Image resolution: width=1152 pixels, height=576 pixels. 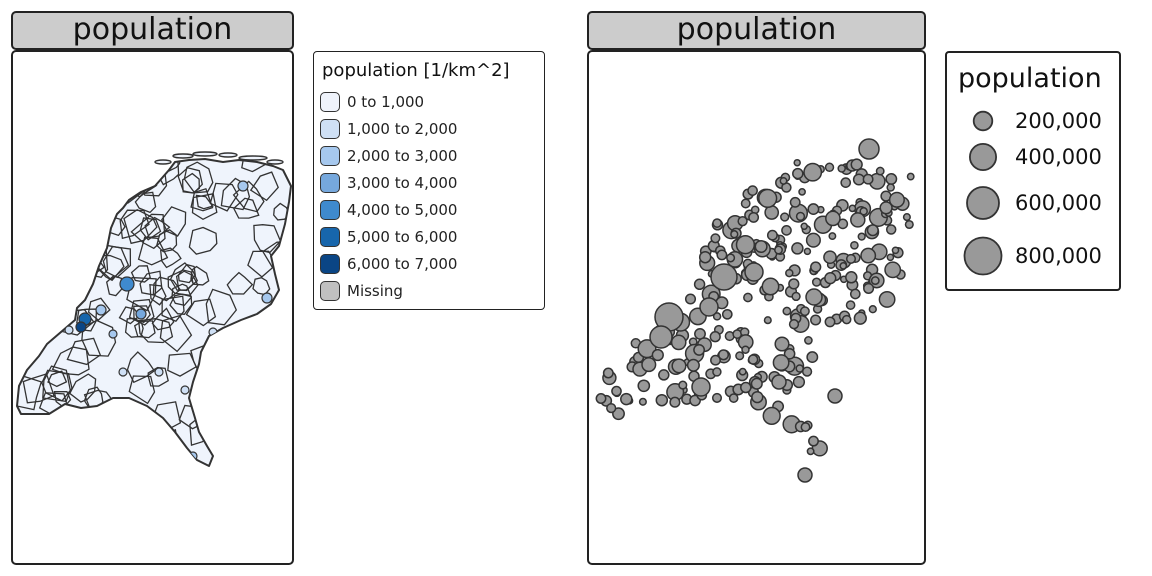 I want to click on choropleth-legend-item: Missing, so click(x=361, y=291).